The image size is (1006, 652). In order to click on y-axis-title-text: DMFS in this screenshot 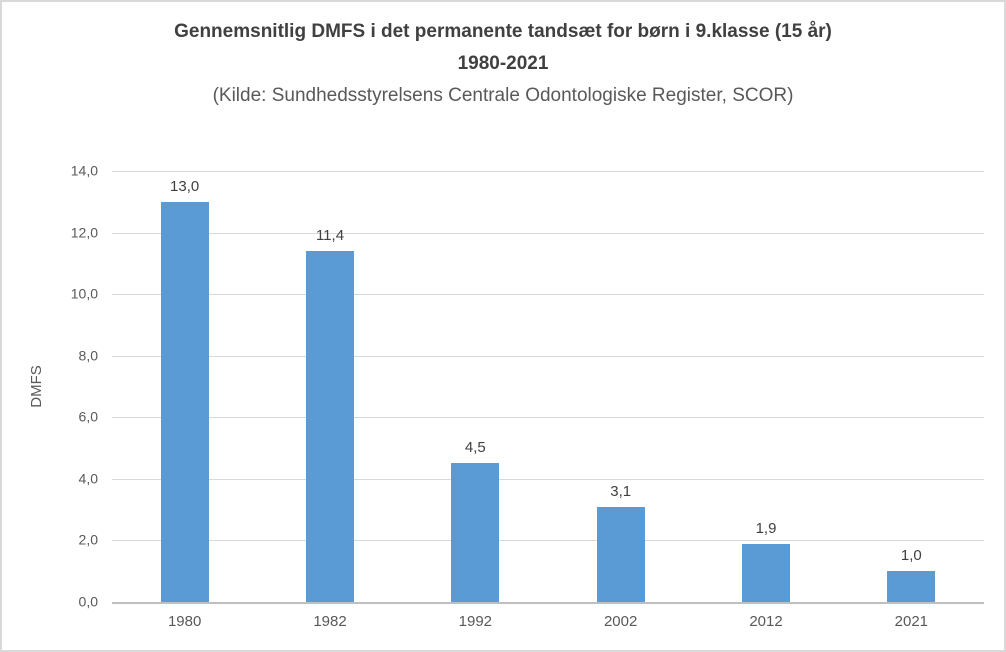, I will do `click(36, 386)`.